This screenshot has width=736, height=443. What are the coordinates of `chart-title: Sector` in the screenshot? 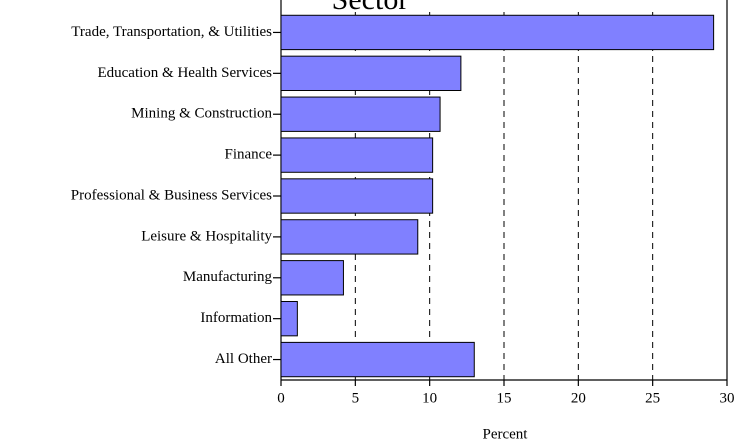 It's located at (370, 8).